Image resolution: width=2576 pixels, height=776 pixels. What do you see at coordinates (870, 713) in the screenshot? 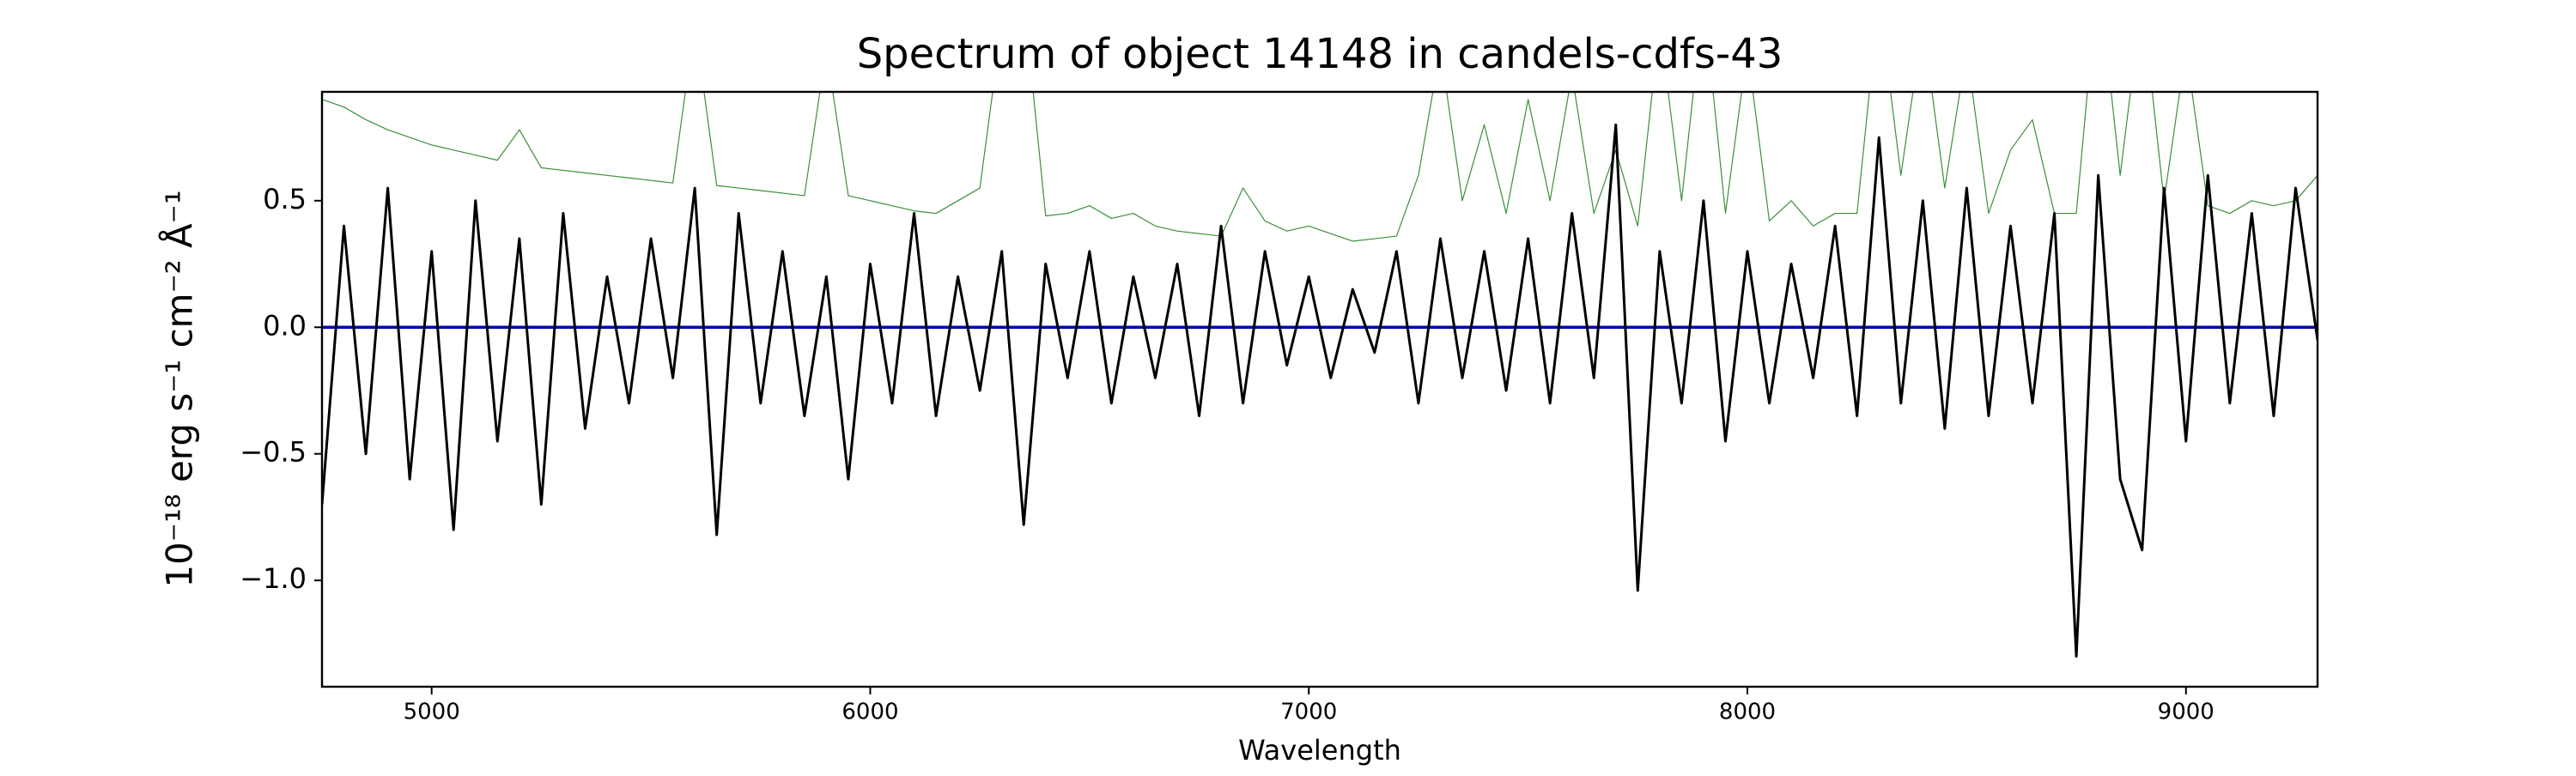
I see `x-tick-label: 6000` at bounding box center [870, 713].